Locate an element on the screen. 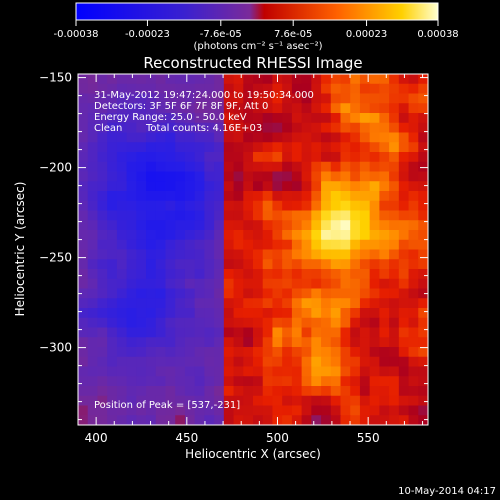 The image size is (500, 500). y-tick-label: −300 is located at coordinates (55, 348).